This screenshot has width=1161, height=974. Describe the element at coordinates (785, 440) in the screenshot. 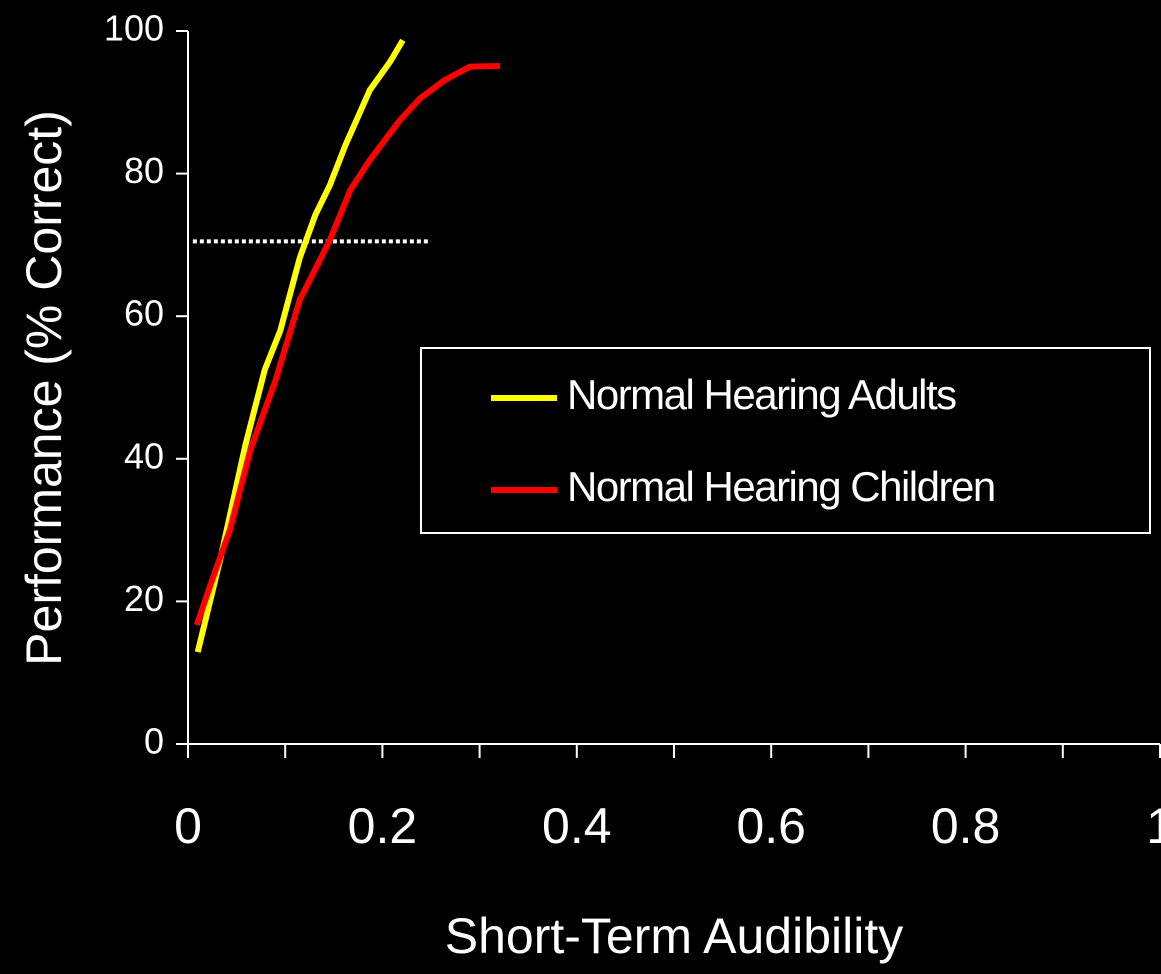

I see `legend-box` at that location.